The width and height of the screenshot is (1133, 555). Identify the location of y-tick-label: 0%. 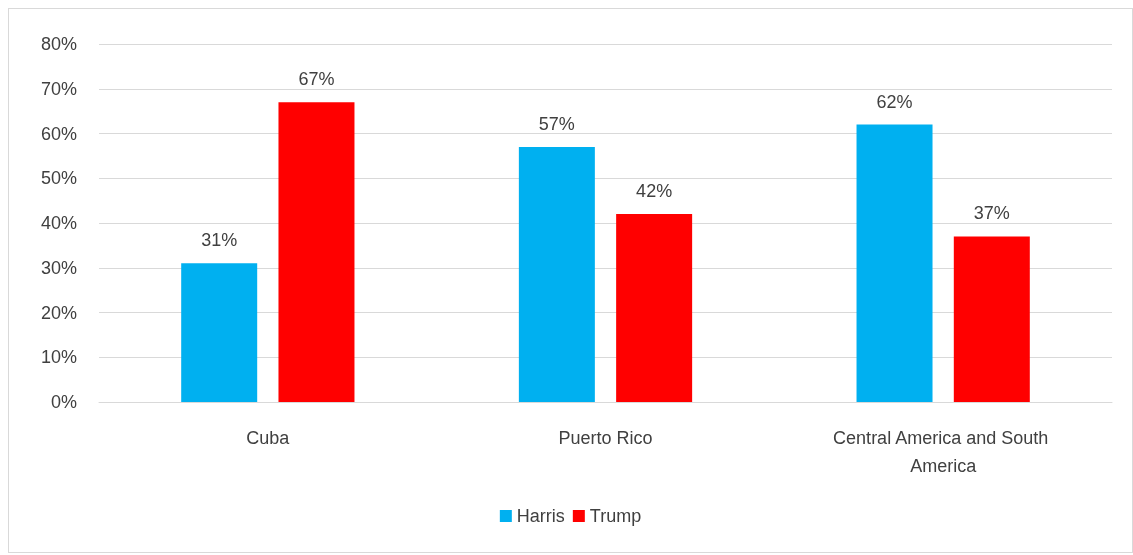
(63, 402).